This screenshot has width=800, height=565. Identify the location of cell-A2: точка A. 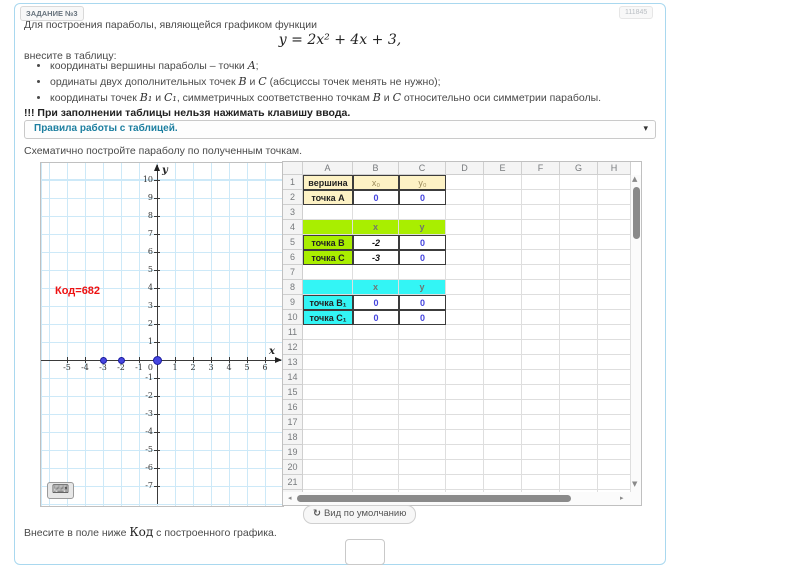
(328, 197).